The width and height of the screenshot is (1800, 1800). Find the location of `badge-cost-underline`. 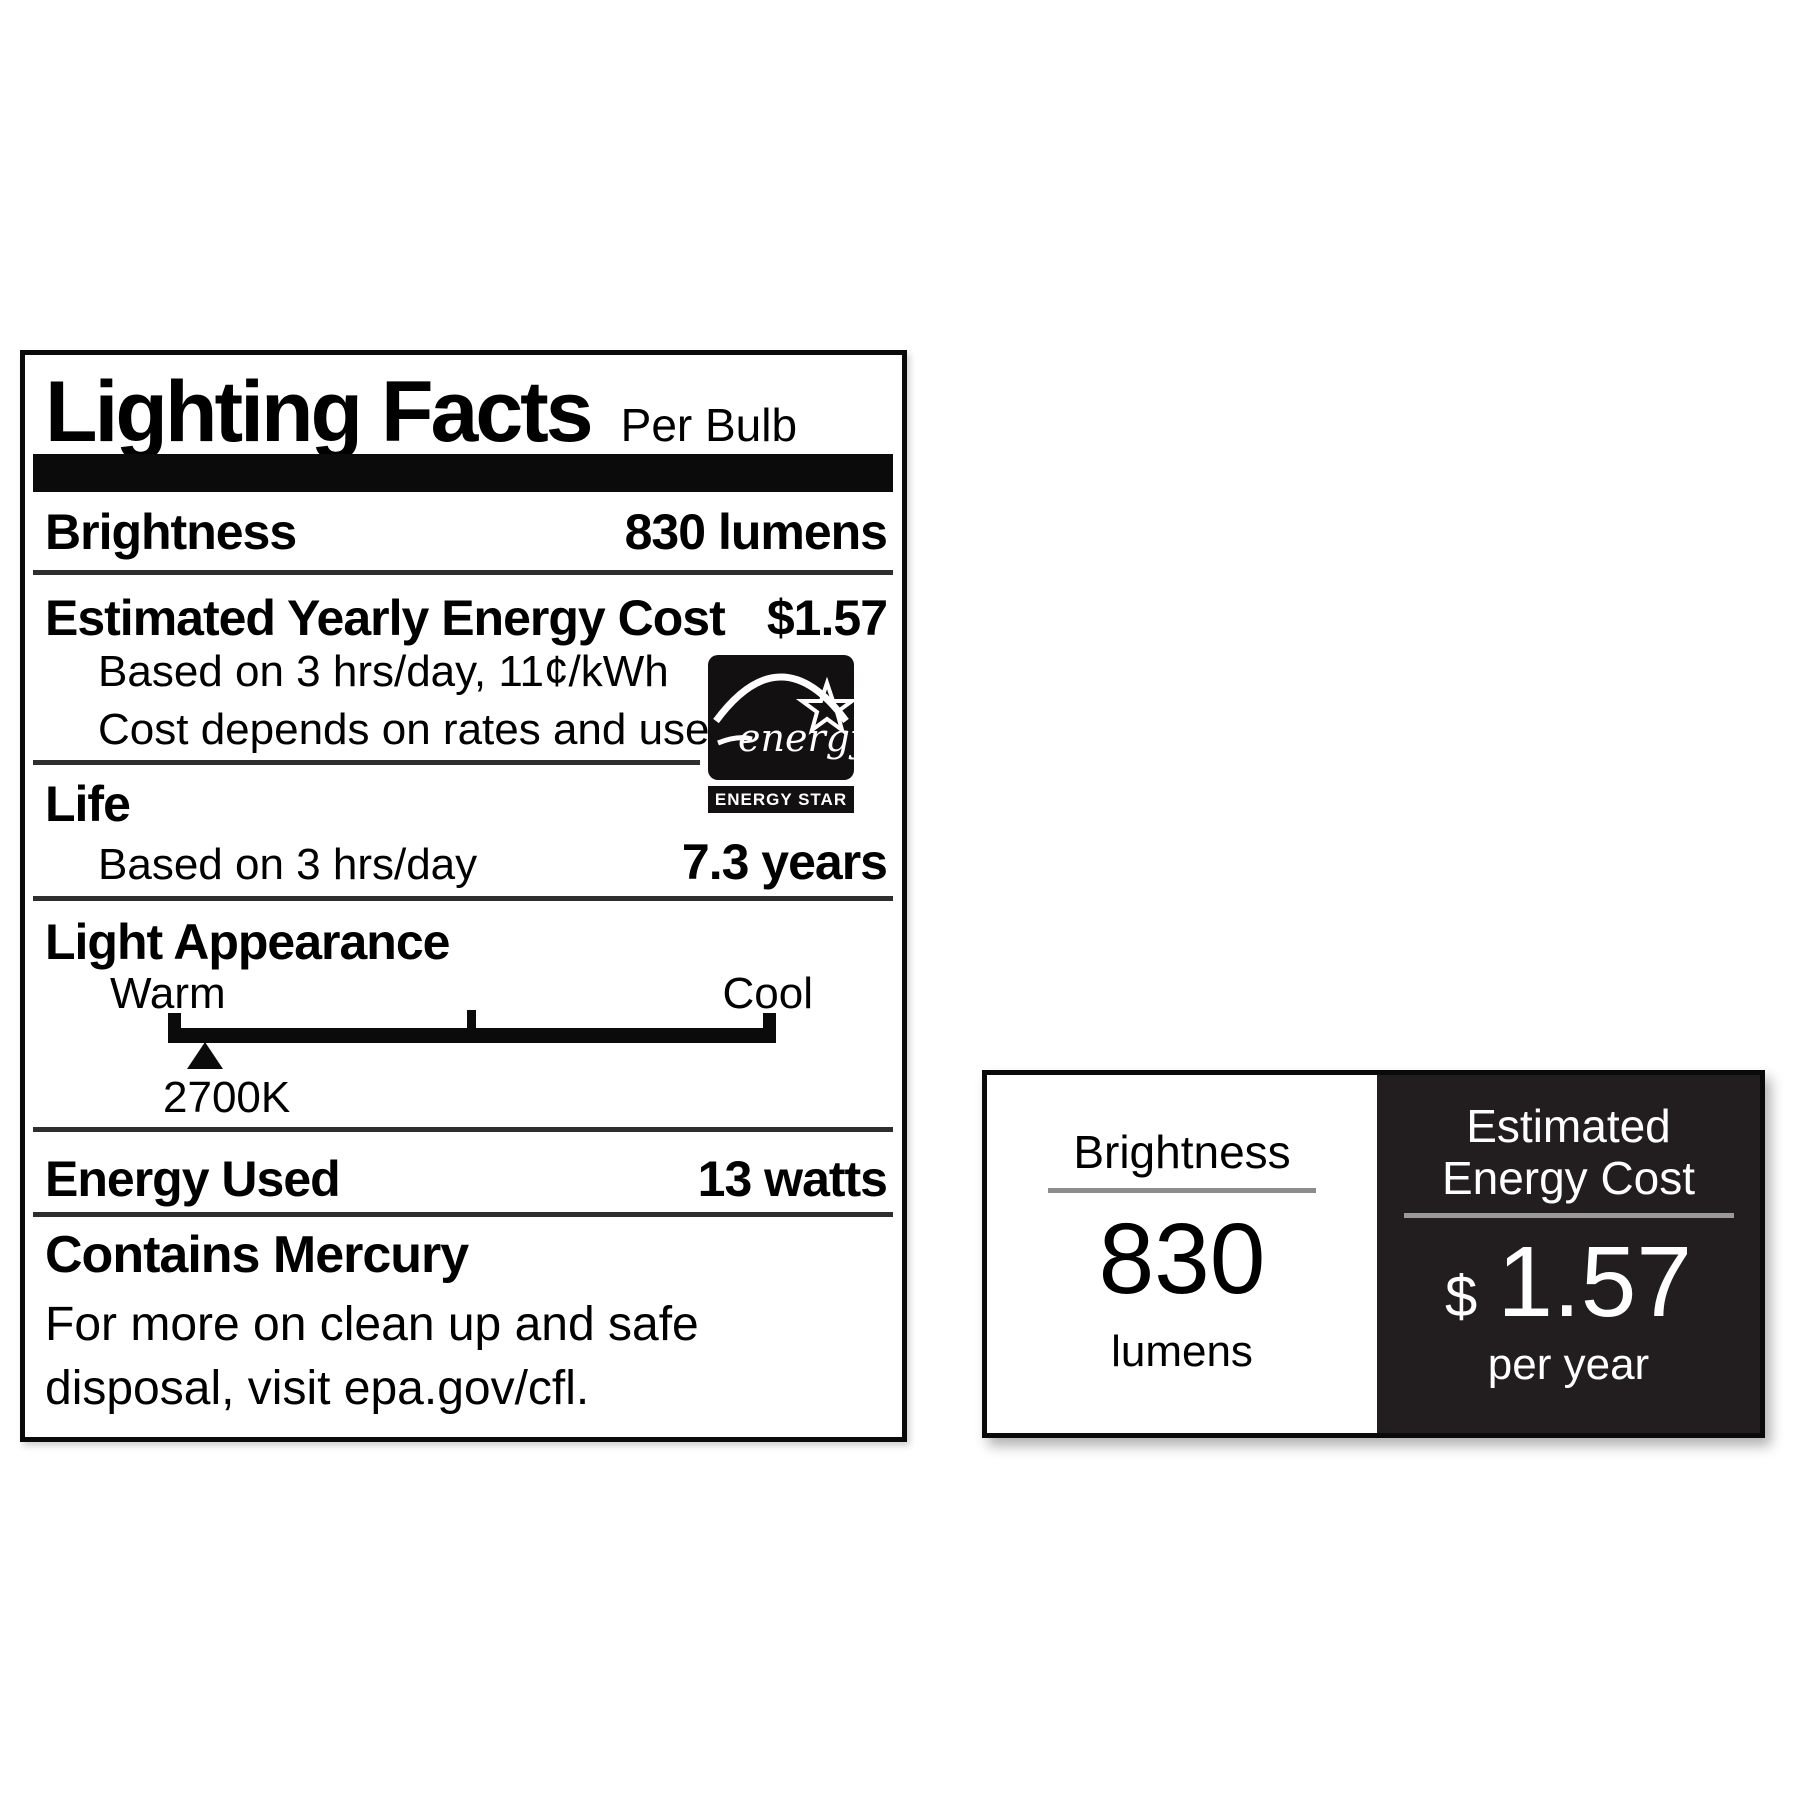

badge-cost-underline is located at coordinates (1568, 1216).